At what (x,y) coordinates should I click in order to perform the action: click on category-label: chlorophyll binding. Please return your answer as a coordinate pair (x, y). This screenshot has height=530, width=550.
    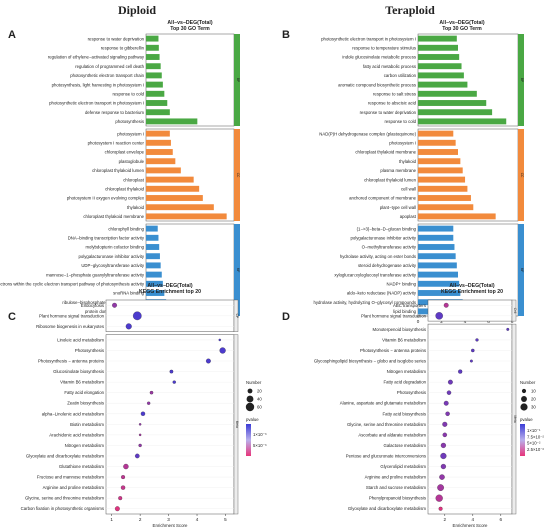
    Looking at the image, I should click on (126, 228).